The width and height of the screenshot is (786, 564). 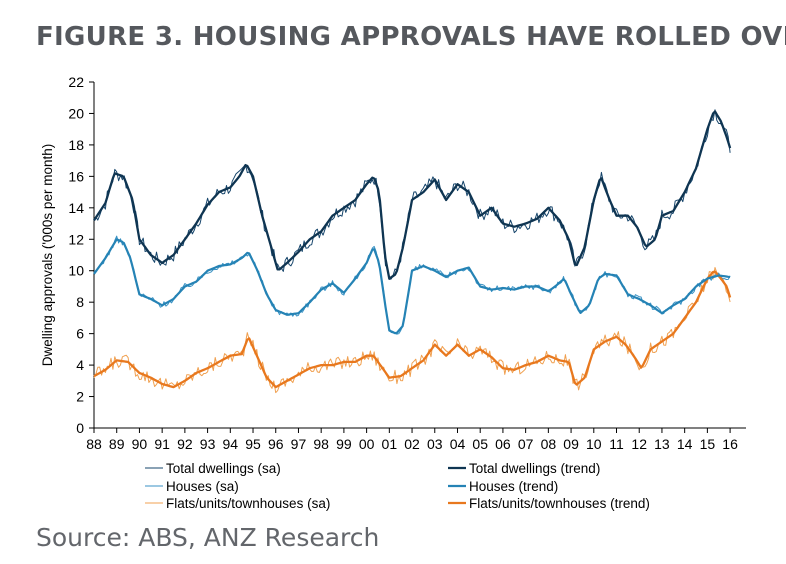 What do you see at coordinates (559, 503) in the screenshot?
I see `legend-label-flats-units-townhouses-trend: Flats/units/townhouses (trend)` at bounding box center [559, 503].